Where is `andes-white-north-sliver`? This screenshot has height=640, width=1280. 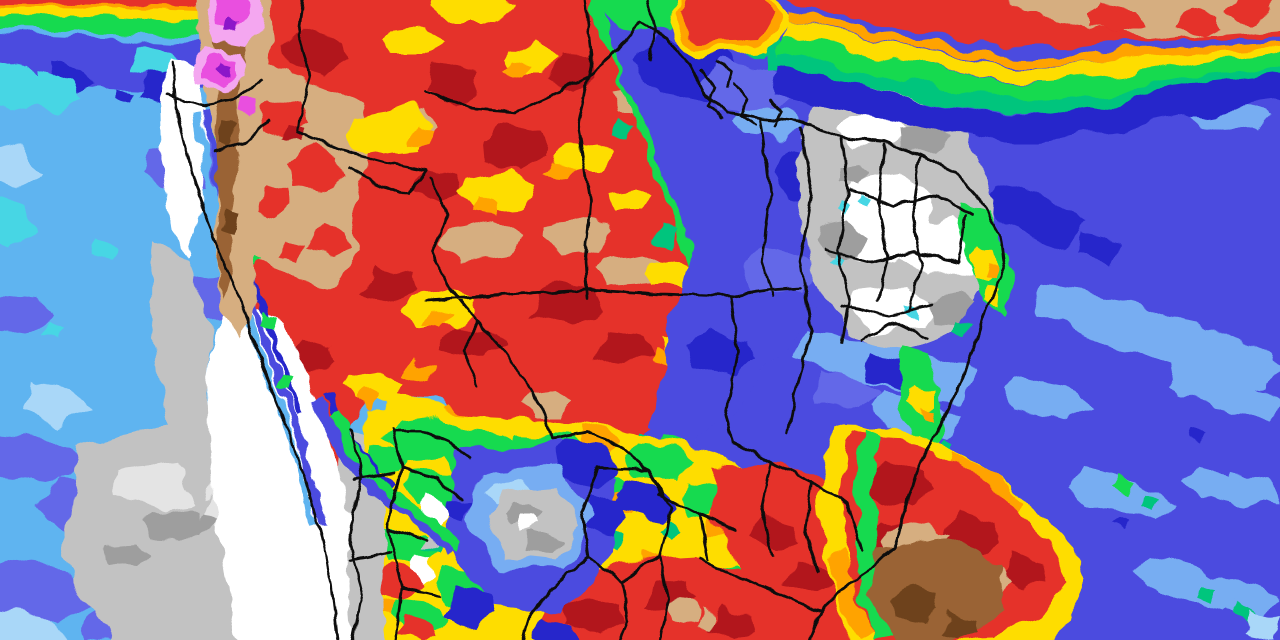
andes-white-north-sliver is located at coordinates (183, 158).